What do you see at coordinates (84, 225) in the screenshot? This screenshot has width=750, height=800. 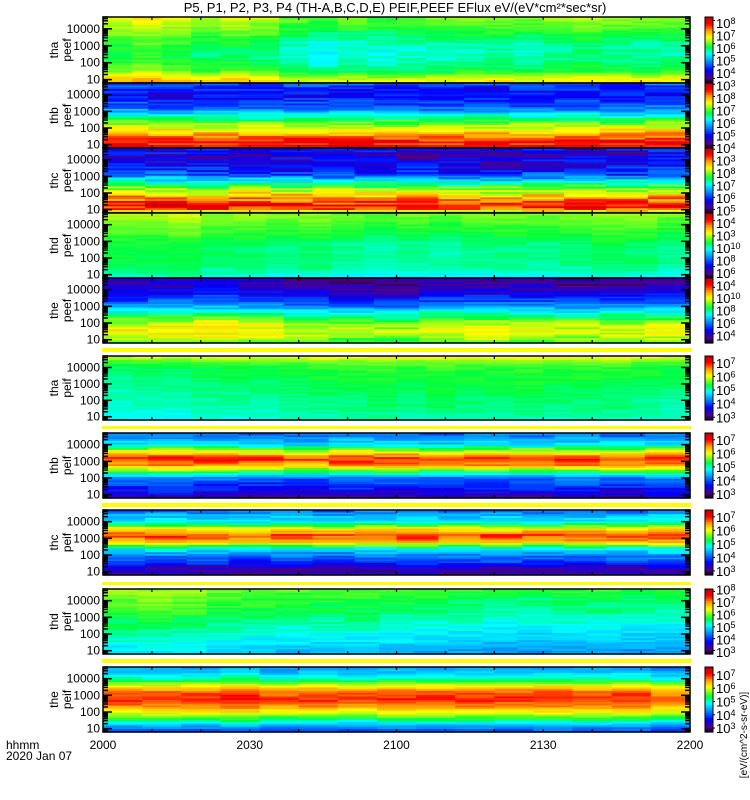 I see `y-tick-label: 10000` at bounding box center [84, 225].